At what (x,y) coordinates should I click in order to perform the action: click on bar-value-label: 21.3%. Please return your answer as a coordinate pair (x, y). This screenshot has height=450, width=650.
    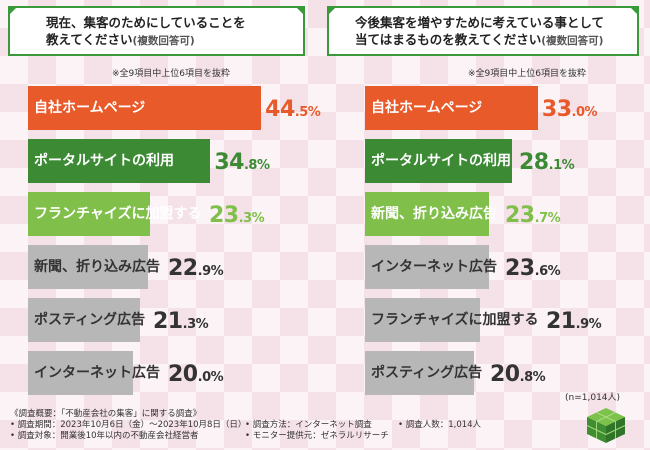
    Looking at the image, I should click on (181, 321).